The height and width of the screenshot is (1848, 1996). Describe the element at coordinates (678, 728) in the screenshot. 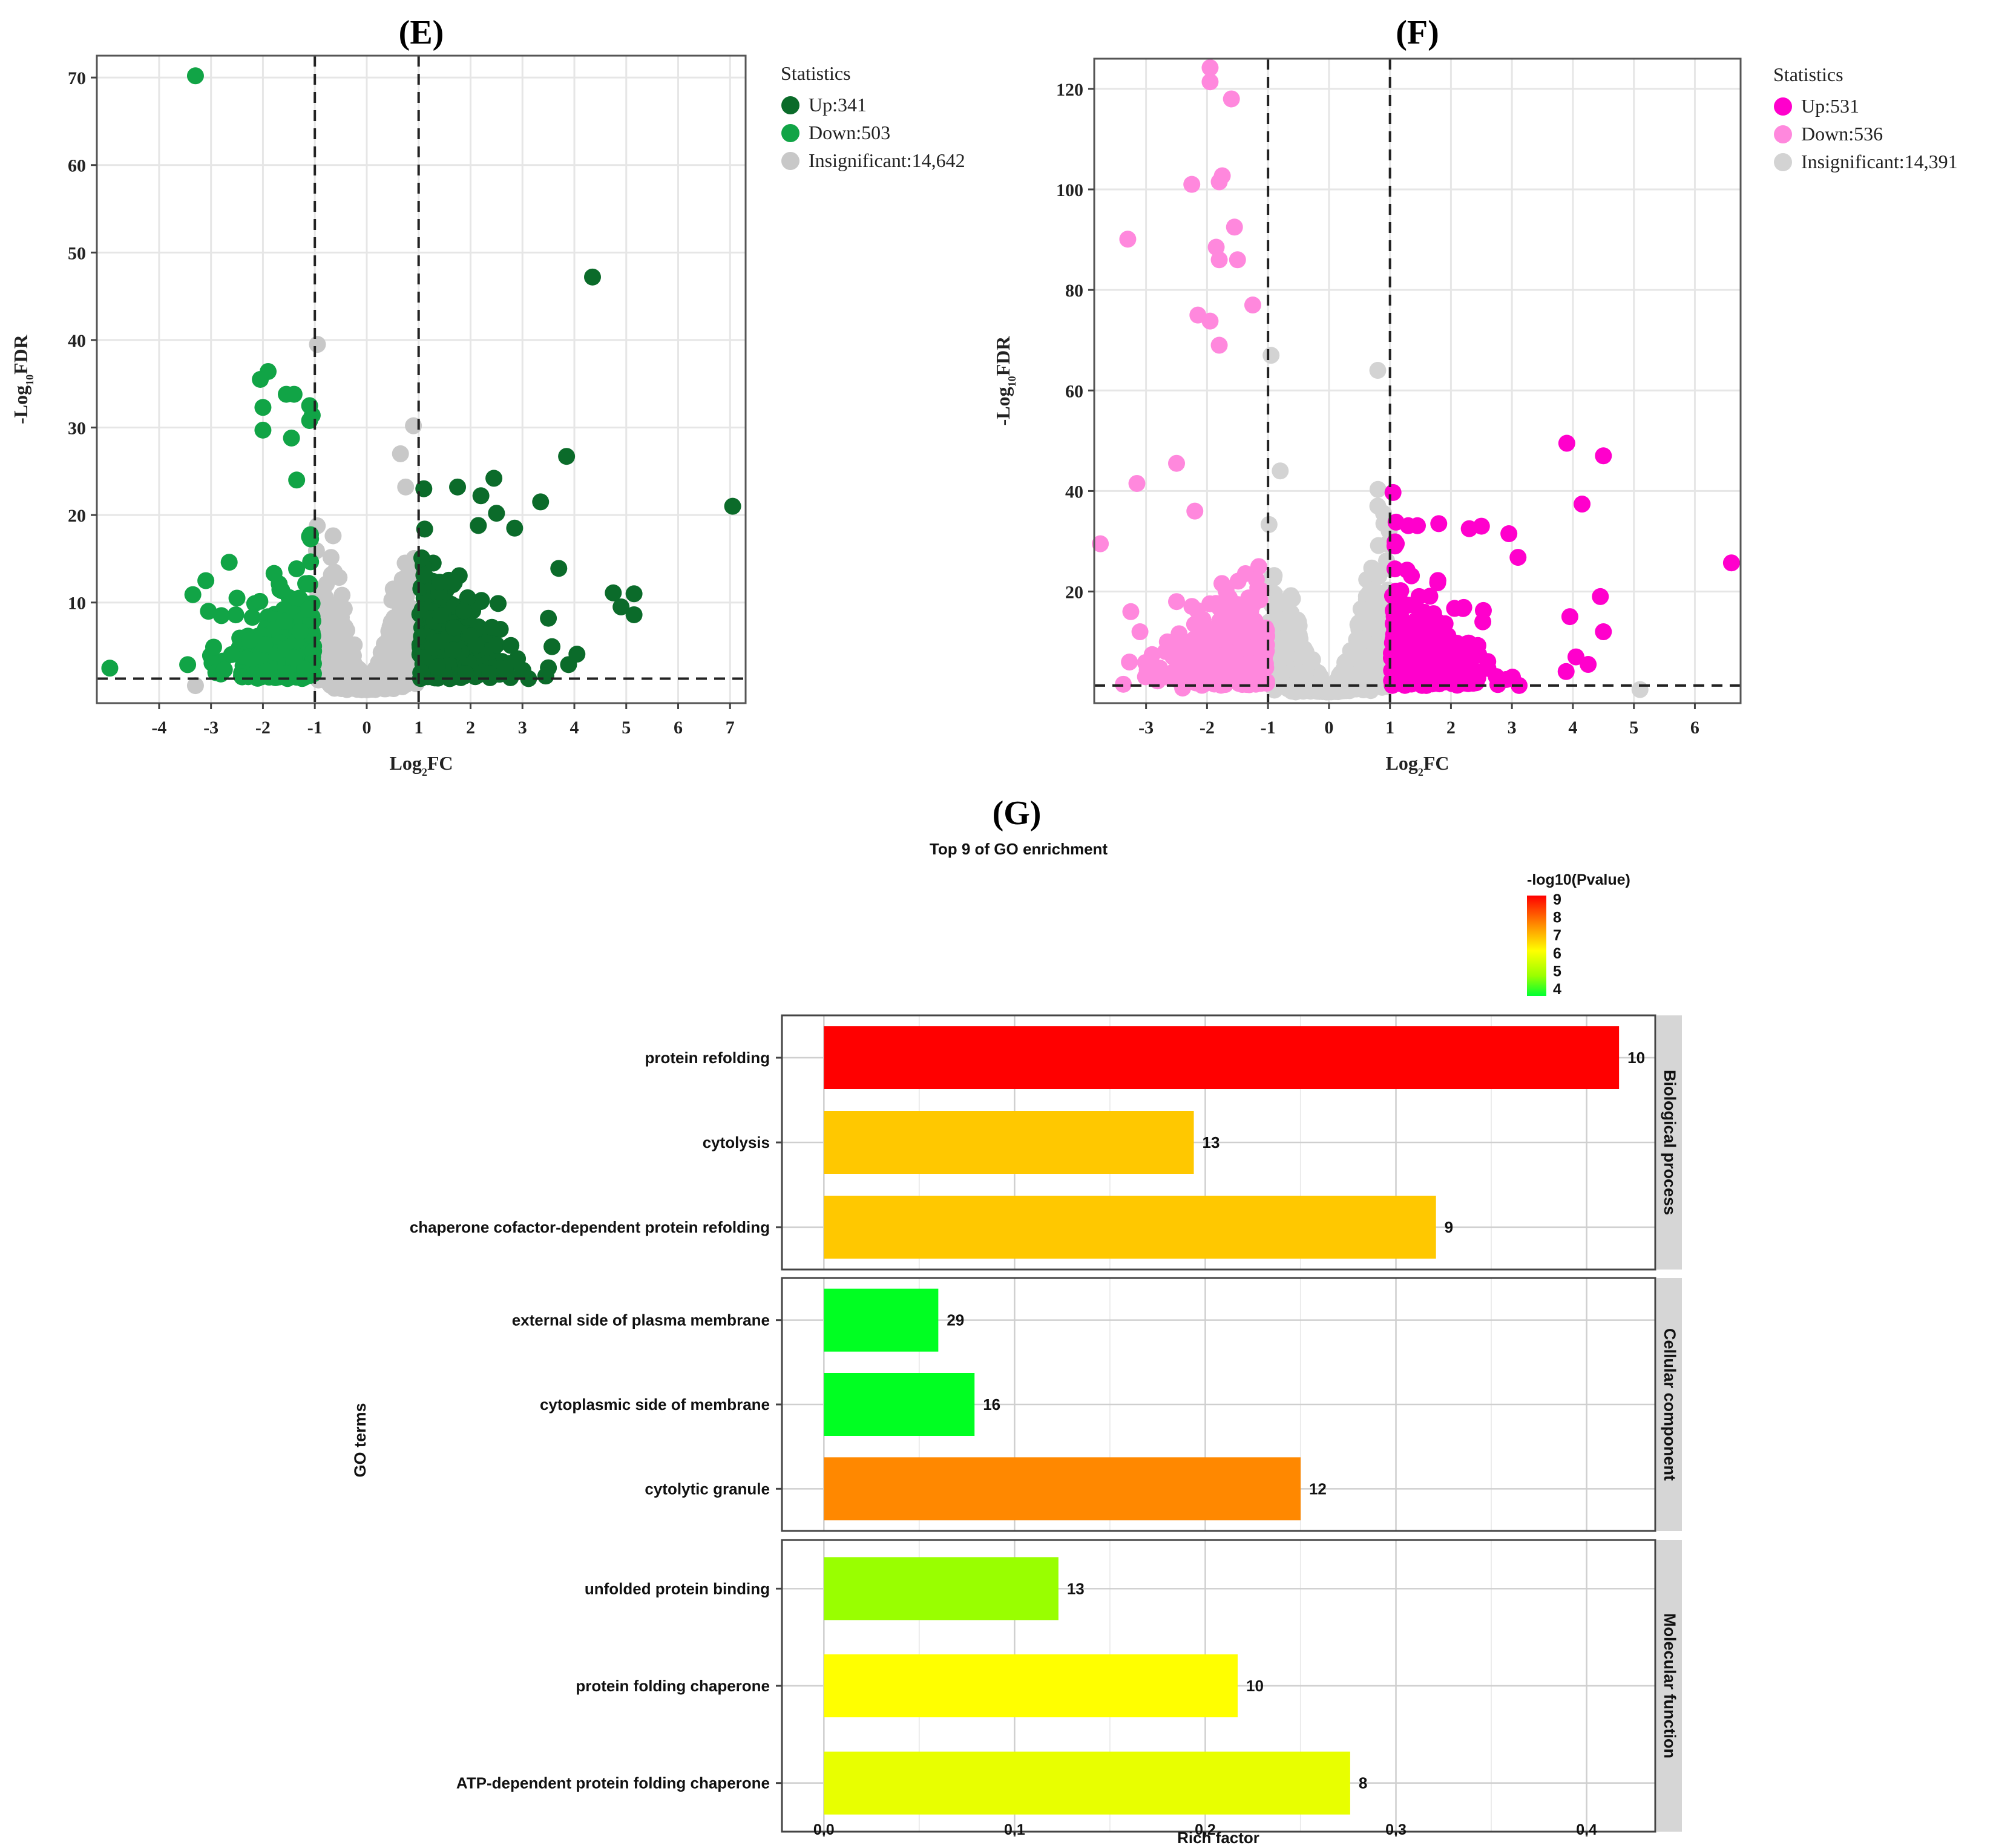

I see `x-tick-label: 6` at that location.